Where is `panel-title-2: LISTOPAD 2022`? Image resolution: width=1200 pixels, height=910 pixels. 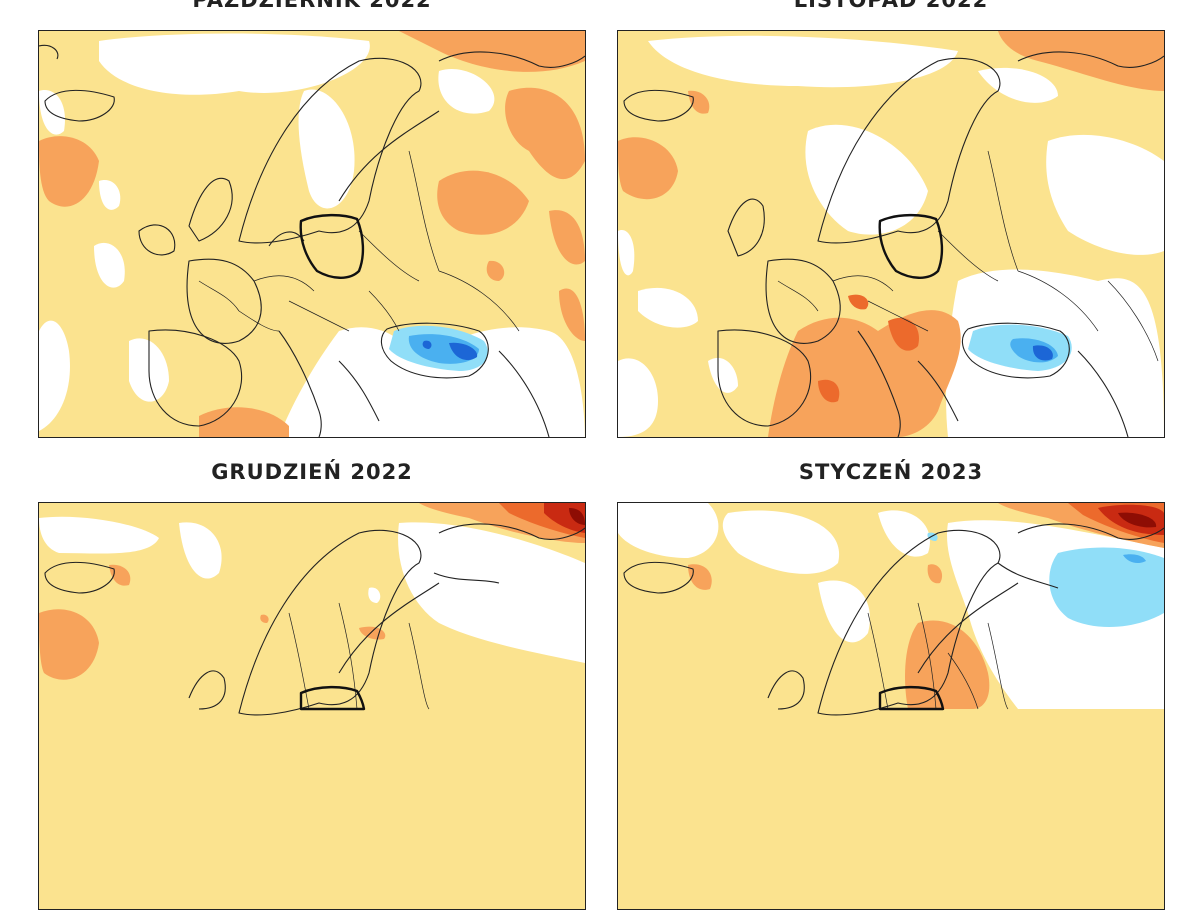 panel-title-2: LISTOPAD 2022 is located at coordinates (891, 6).